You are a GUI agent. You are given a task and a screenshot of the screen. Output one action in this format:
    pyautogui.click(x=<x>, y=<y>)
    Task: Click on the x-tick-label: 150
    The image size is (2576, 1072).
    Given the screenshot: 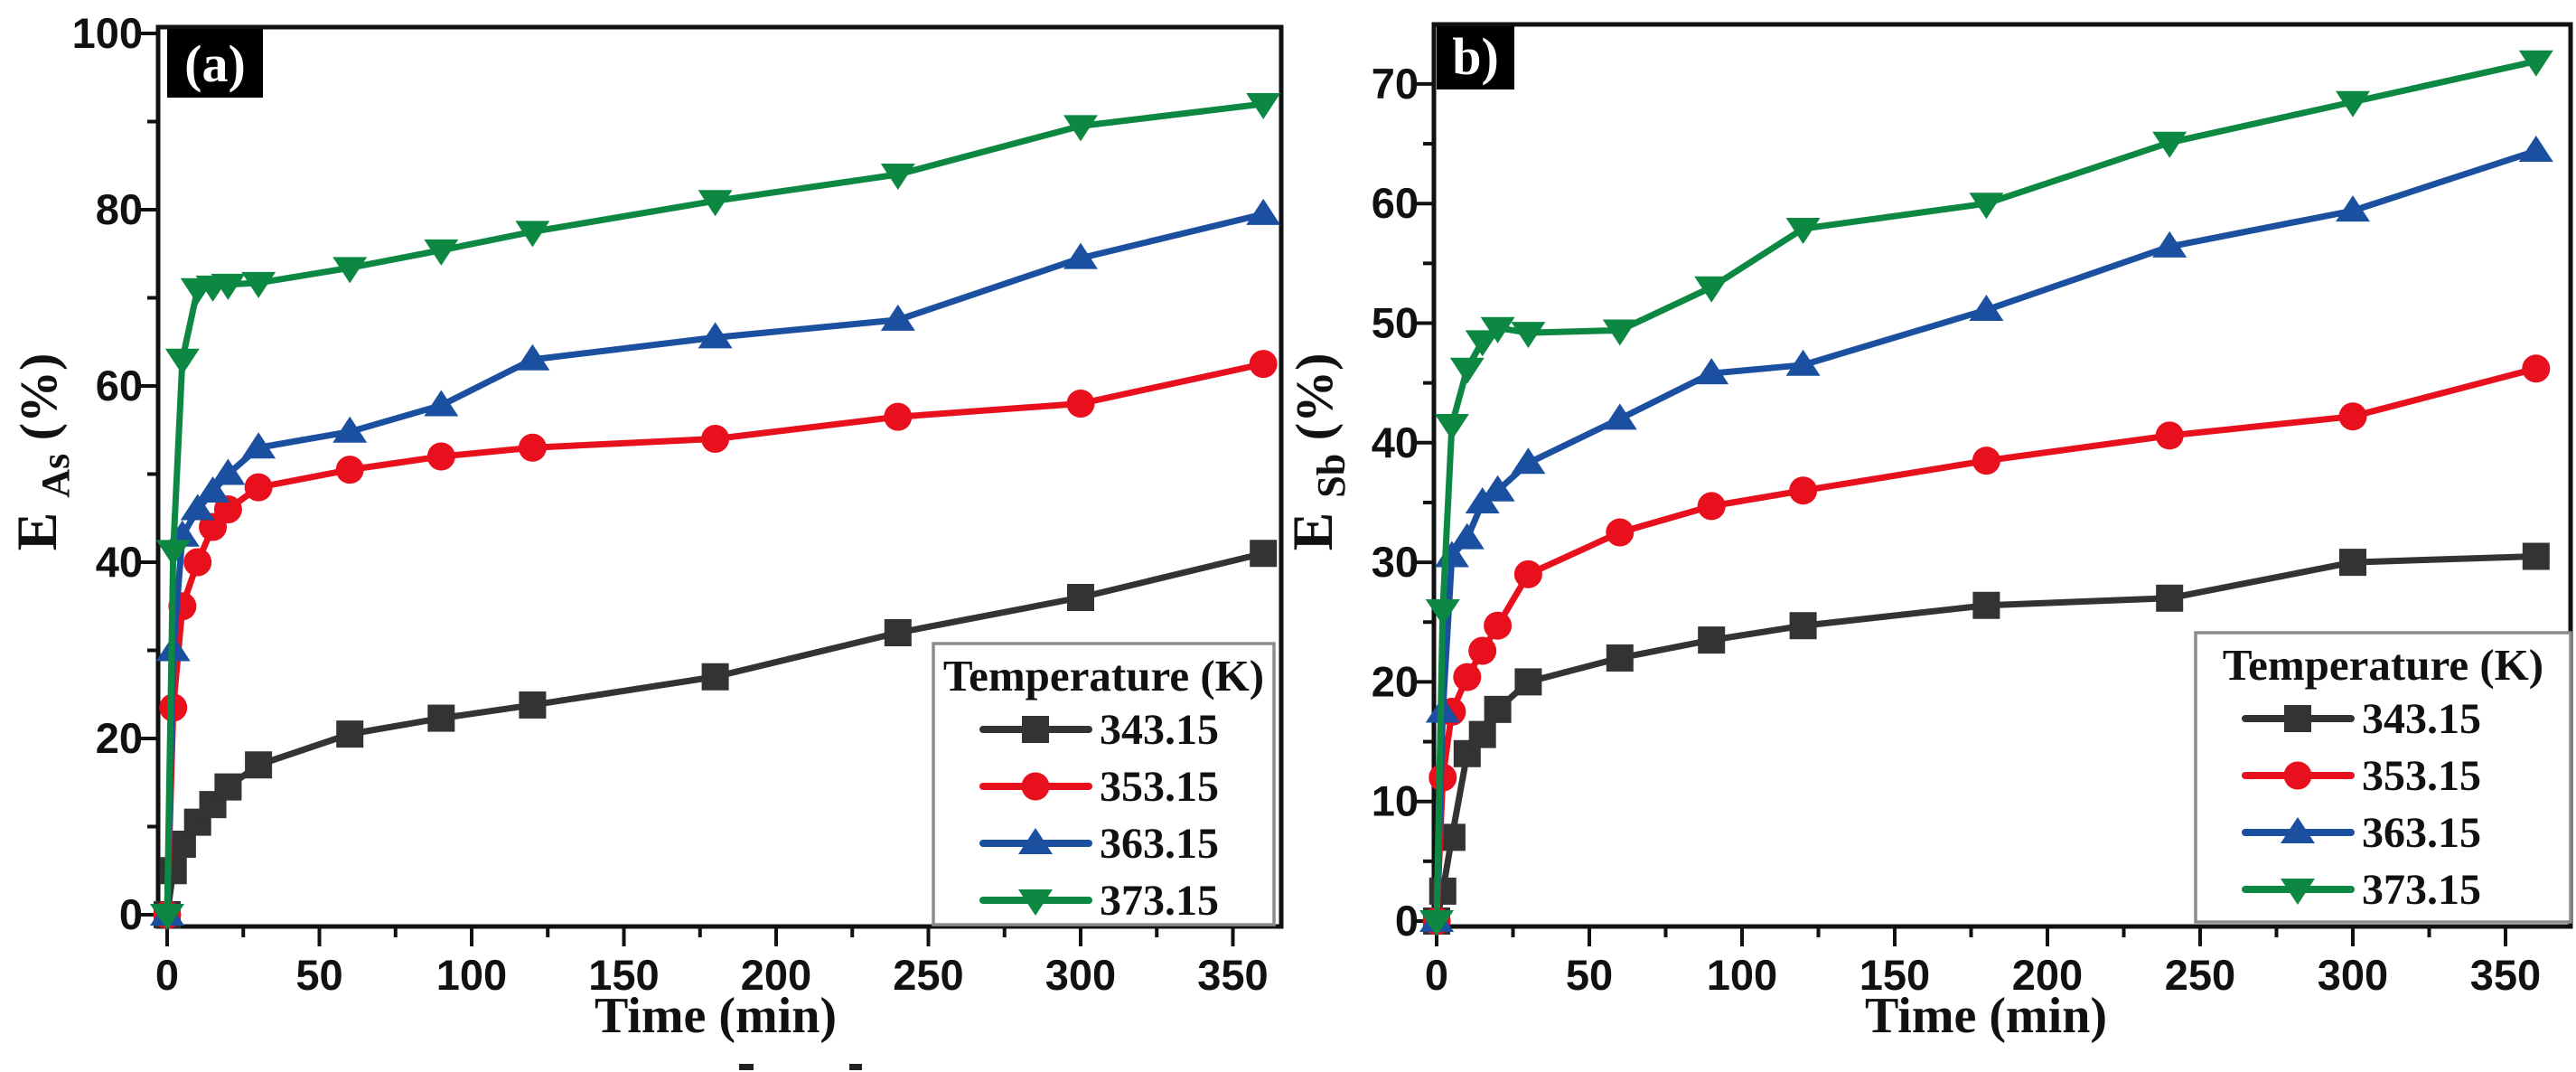 What is the action you would take?
    pyautogui.click(x=623, y=975)
    